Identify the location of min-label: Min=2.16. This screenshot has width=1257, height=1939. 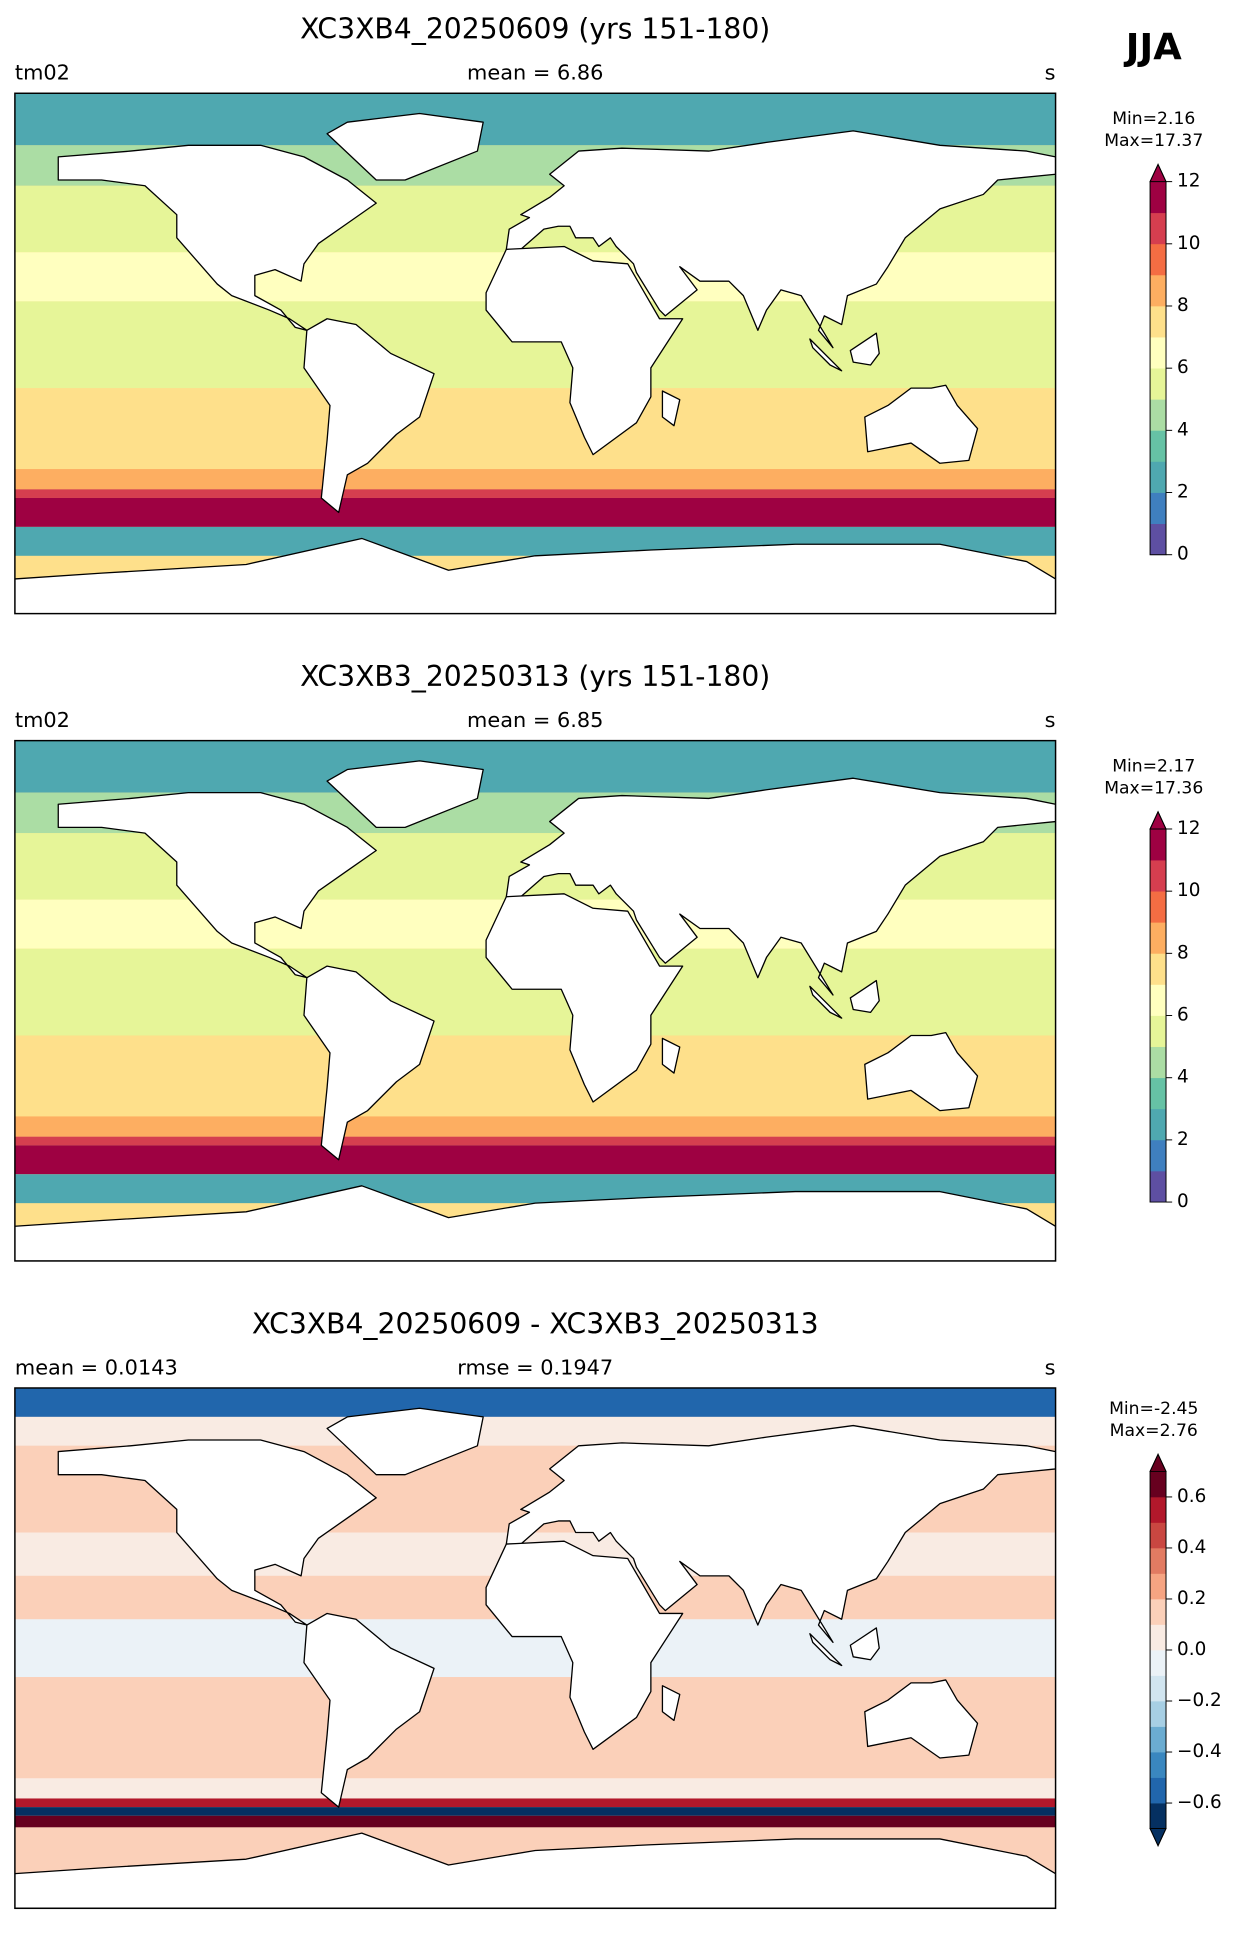
(1153, 119).